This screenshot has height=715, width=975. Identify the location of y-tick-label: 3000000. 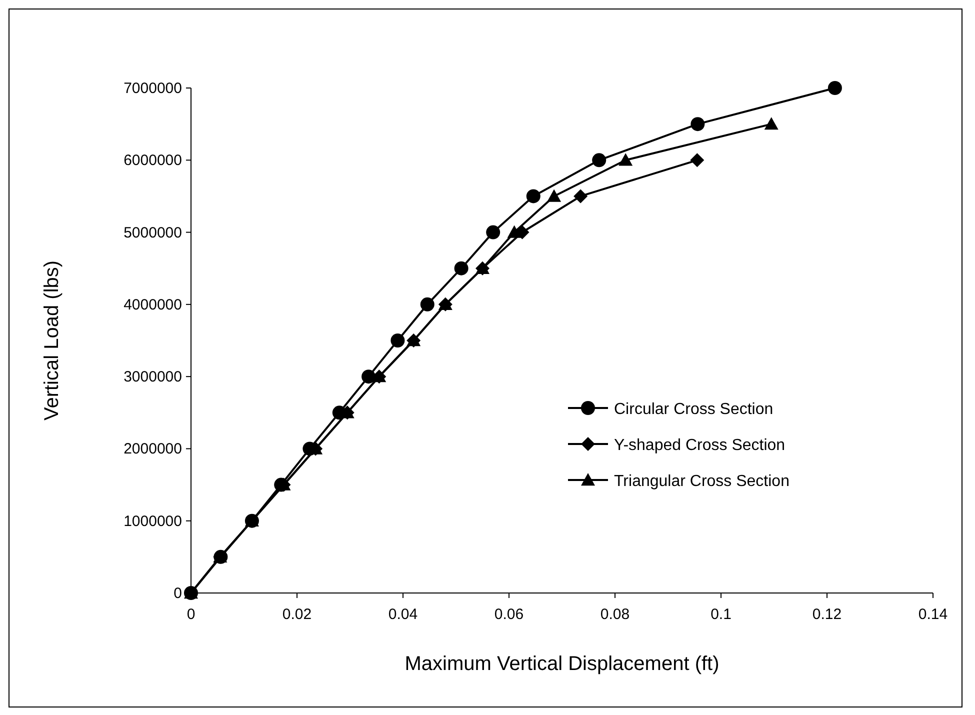
(153, 377).